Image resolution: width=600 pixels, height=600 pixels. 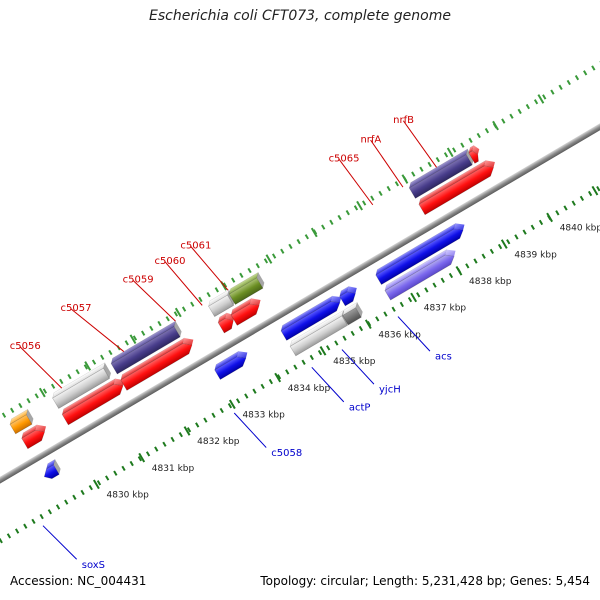 What do you see at coordinates (370, 140) in the screenshot?
I see `gene-label-nrfA: nrfA` at bounding box center [370, 140].